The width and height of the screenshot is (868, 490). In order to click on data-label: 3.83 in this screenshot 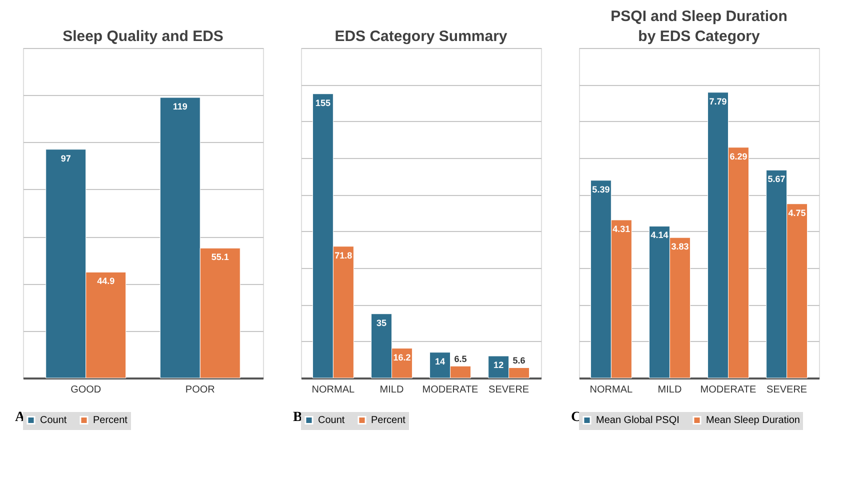, I will do `click(680, 247)`.